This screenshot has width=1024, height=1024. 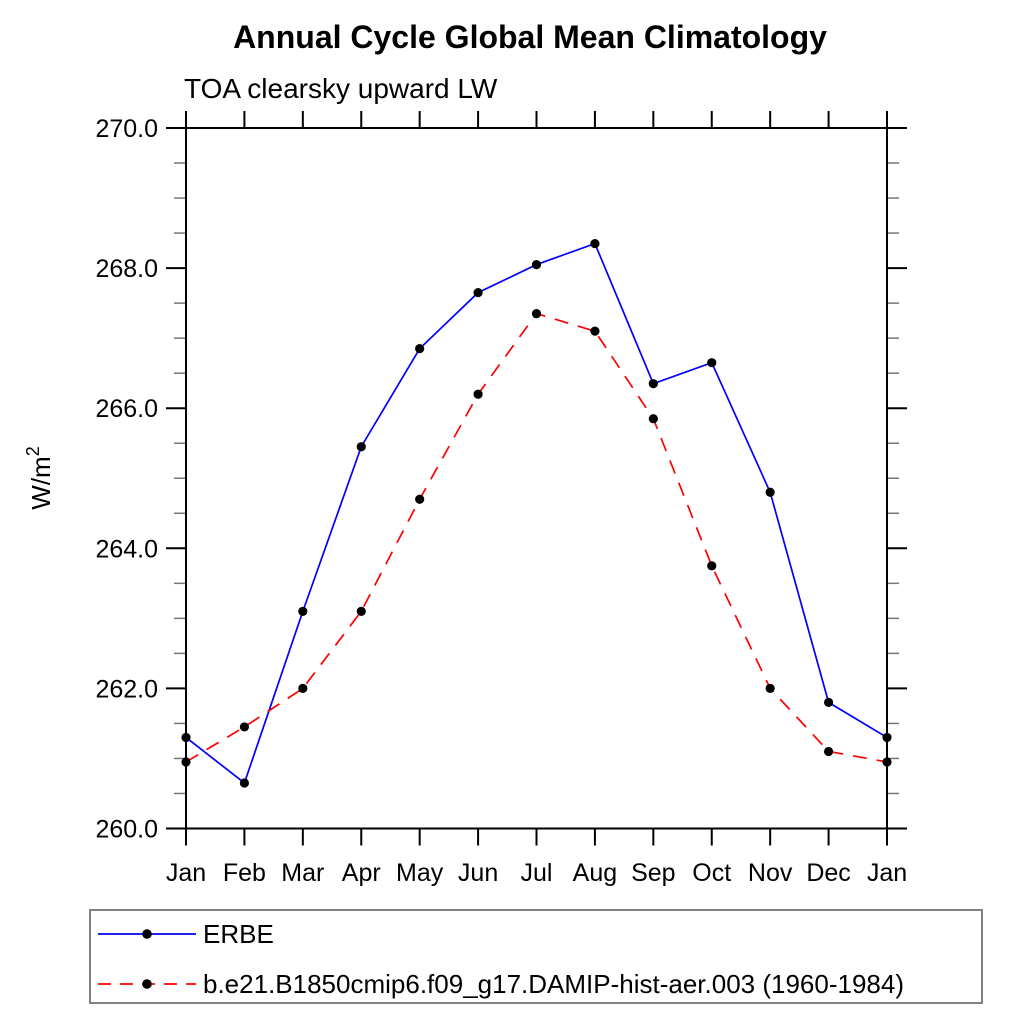 I want to click on x-tick-label: Nov, so click(x=770, y=873).